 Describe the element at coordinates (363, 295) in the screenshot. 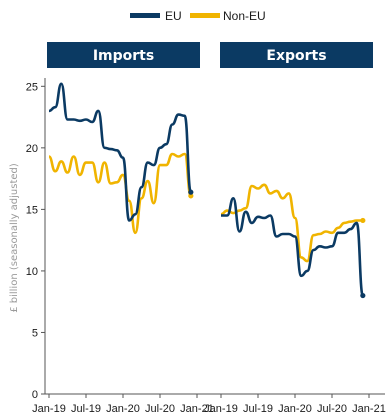

I see `exports-eu-endpoint` at that location.